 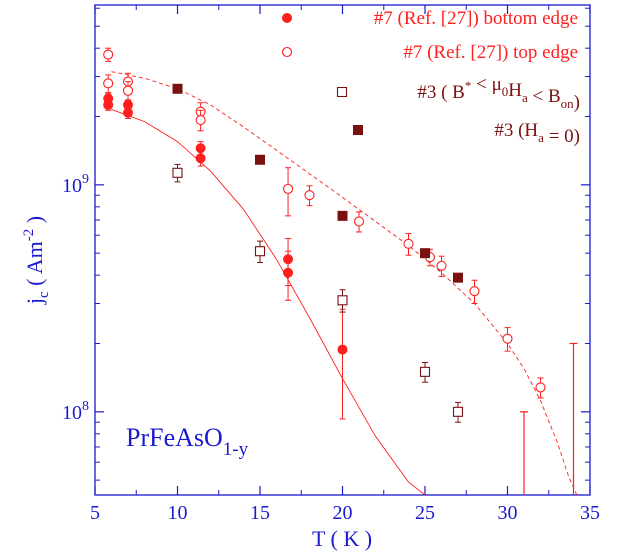 I want to click on legend-marker-open-square, so click(x=342, y=92).